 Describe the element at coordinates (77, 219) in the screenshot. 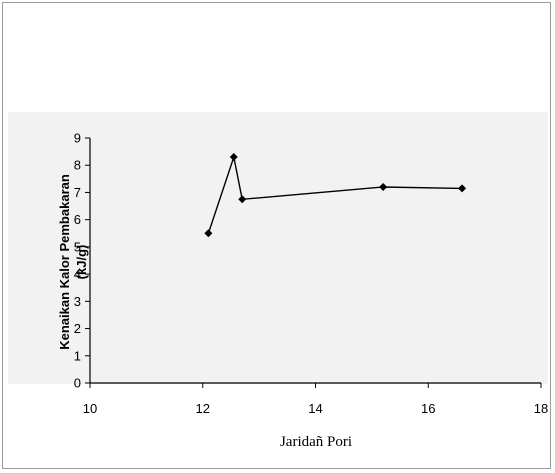

I see `y-tick-label-6: 6` at that location.